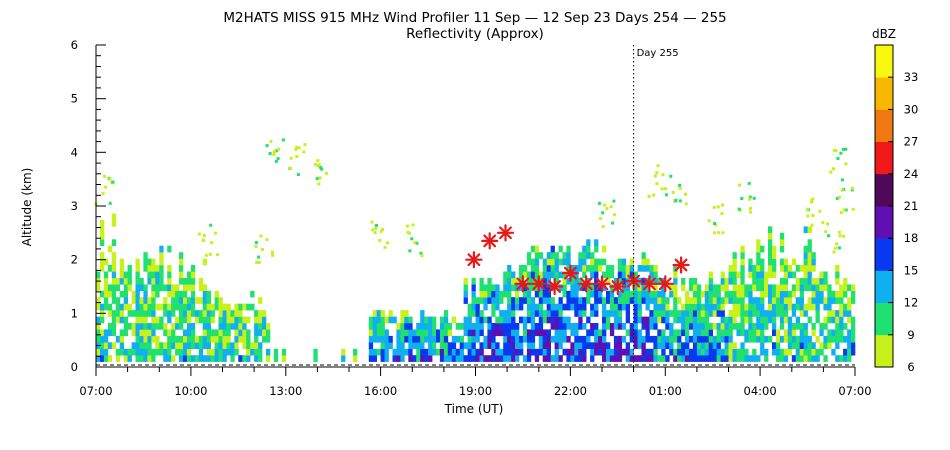  What do you see at coordinates (539, 284) in the screenshot?
I see `asterisk-marker` at bounding box center [539, 284].